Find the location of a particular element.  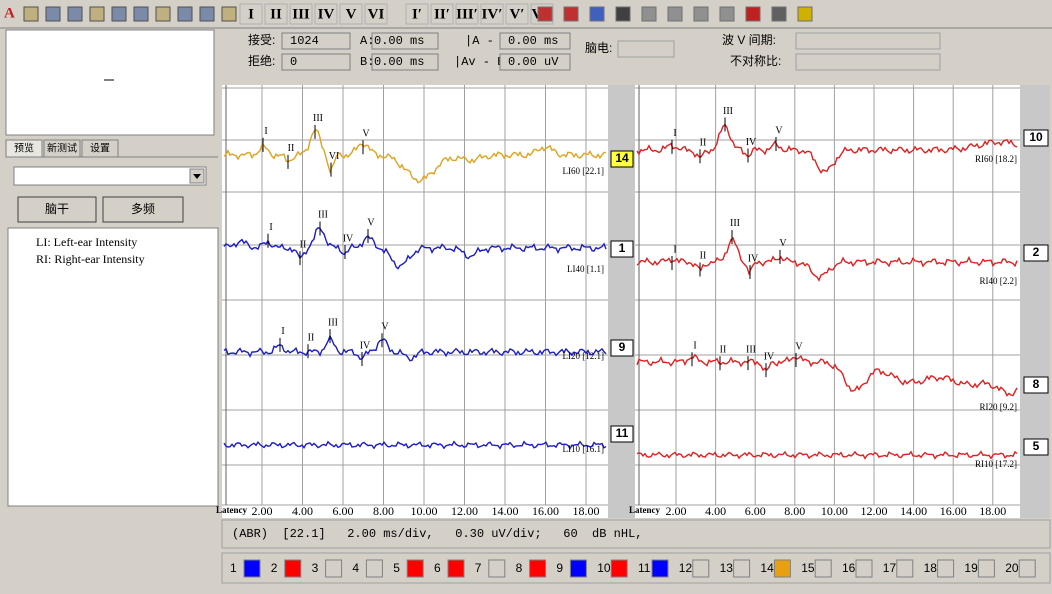

trace-label: RI10 [17.2] is located at coordinates (996, 464).